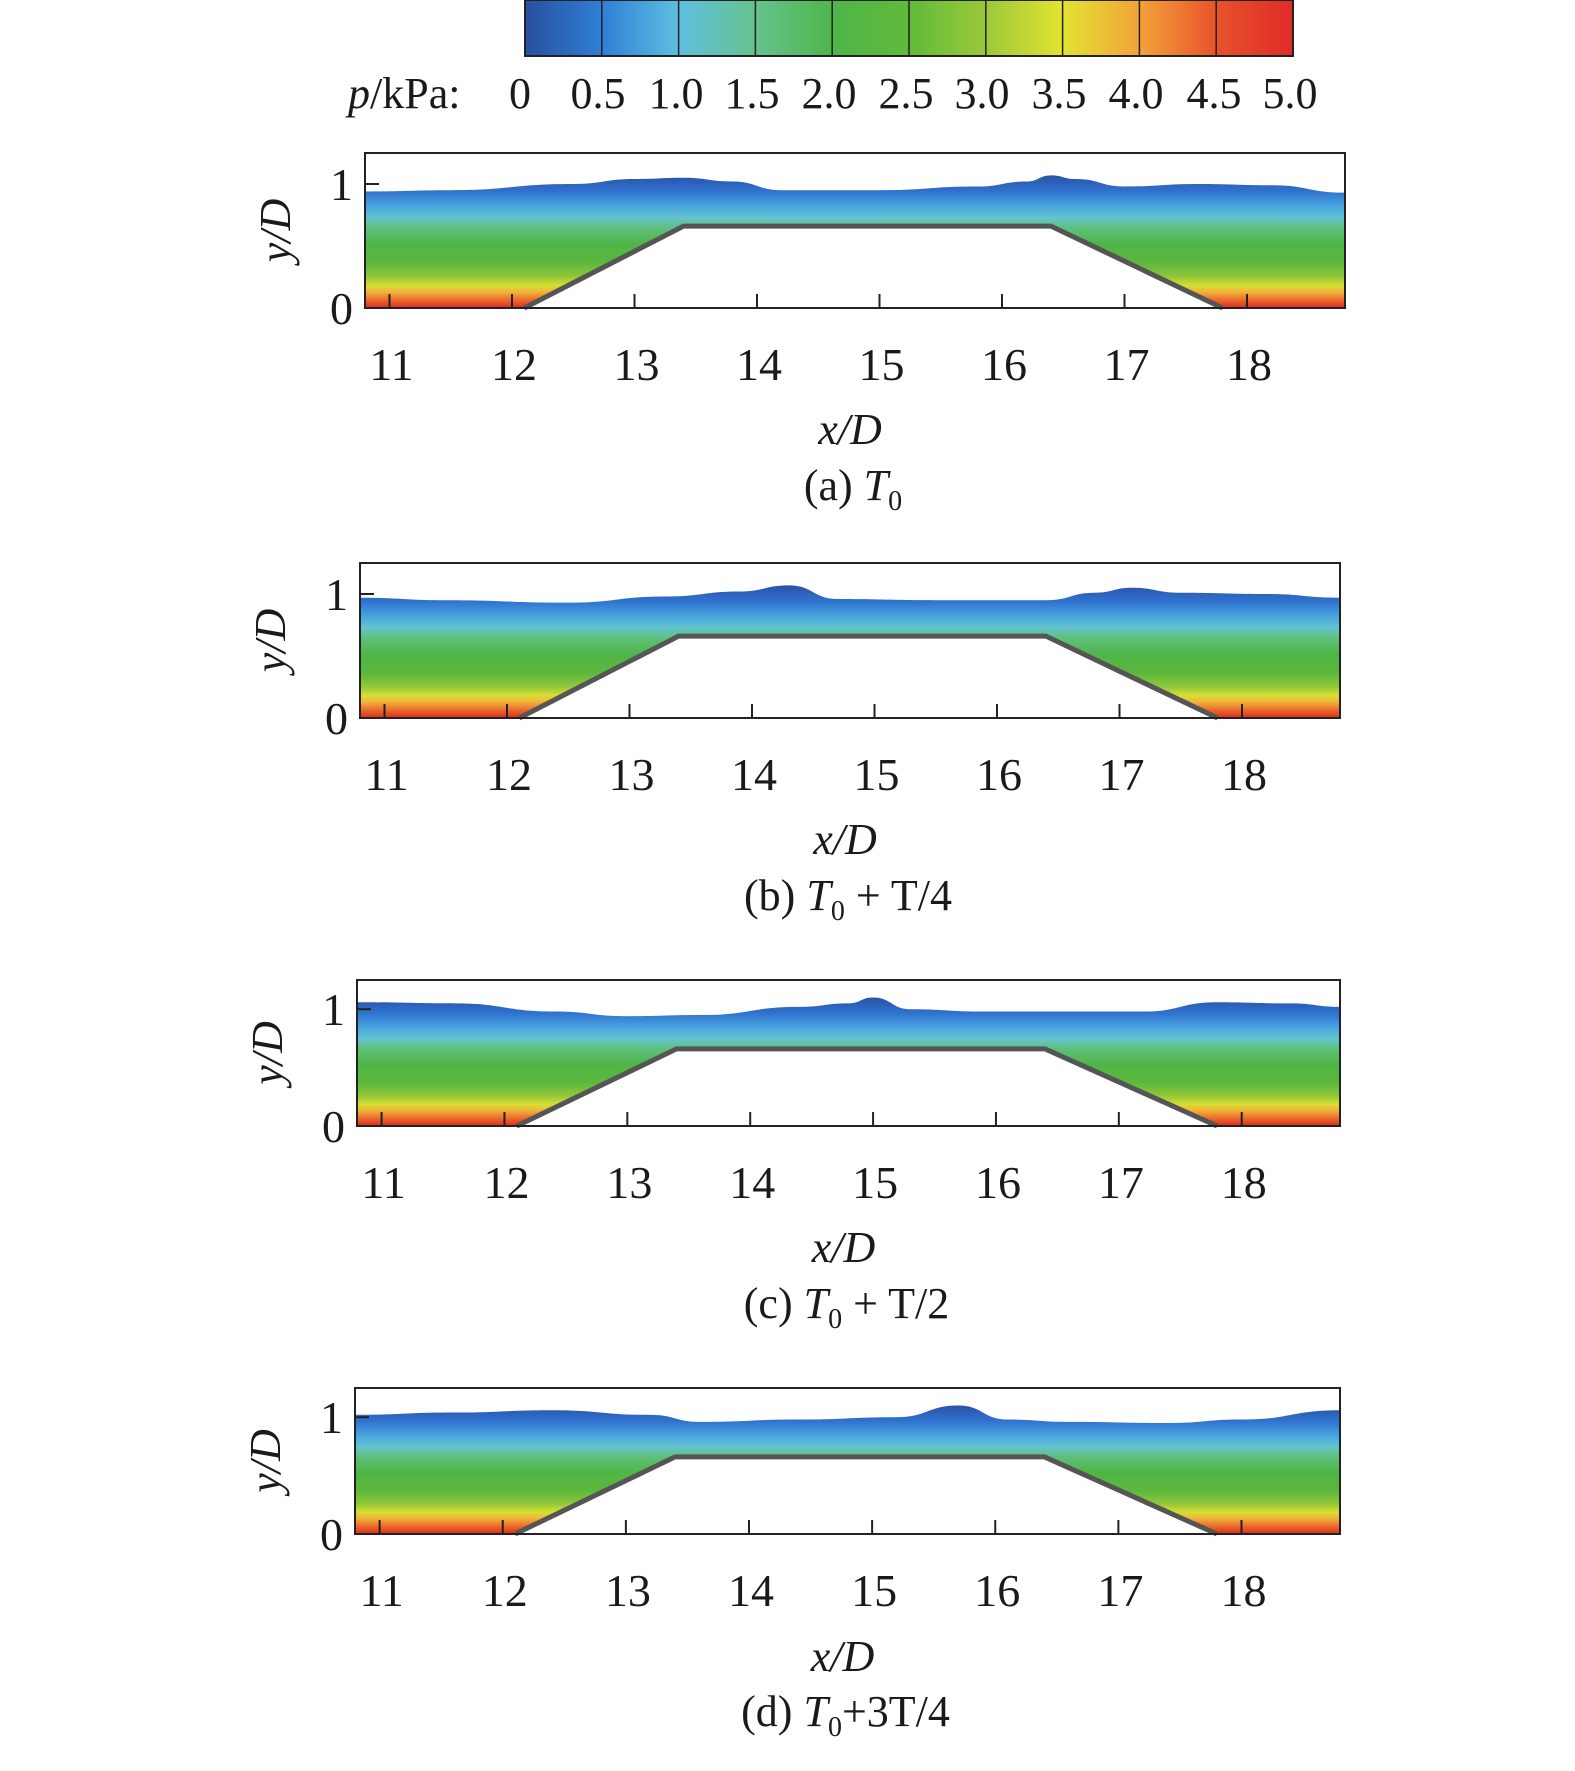  Describe the element at coordinates (909, 28) in the screenshot. I see `colorbar-dividers` at that location.